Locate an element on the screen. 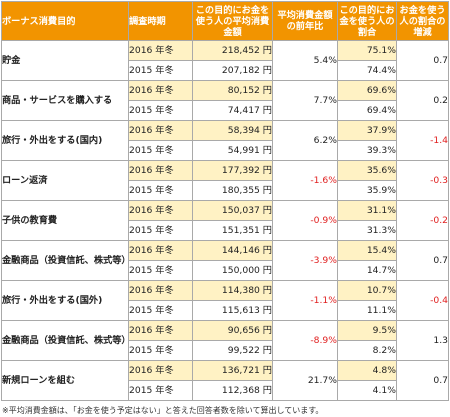 Image resolution: width=450 pixels, height=417 pixels. table-row: 2015 年冬 115,613 円 11.1% is located at coordinates (225, 310).